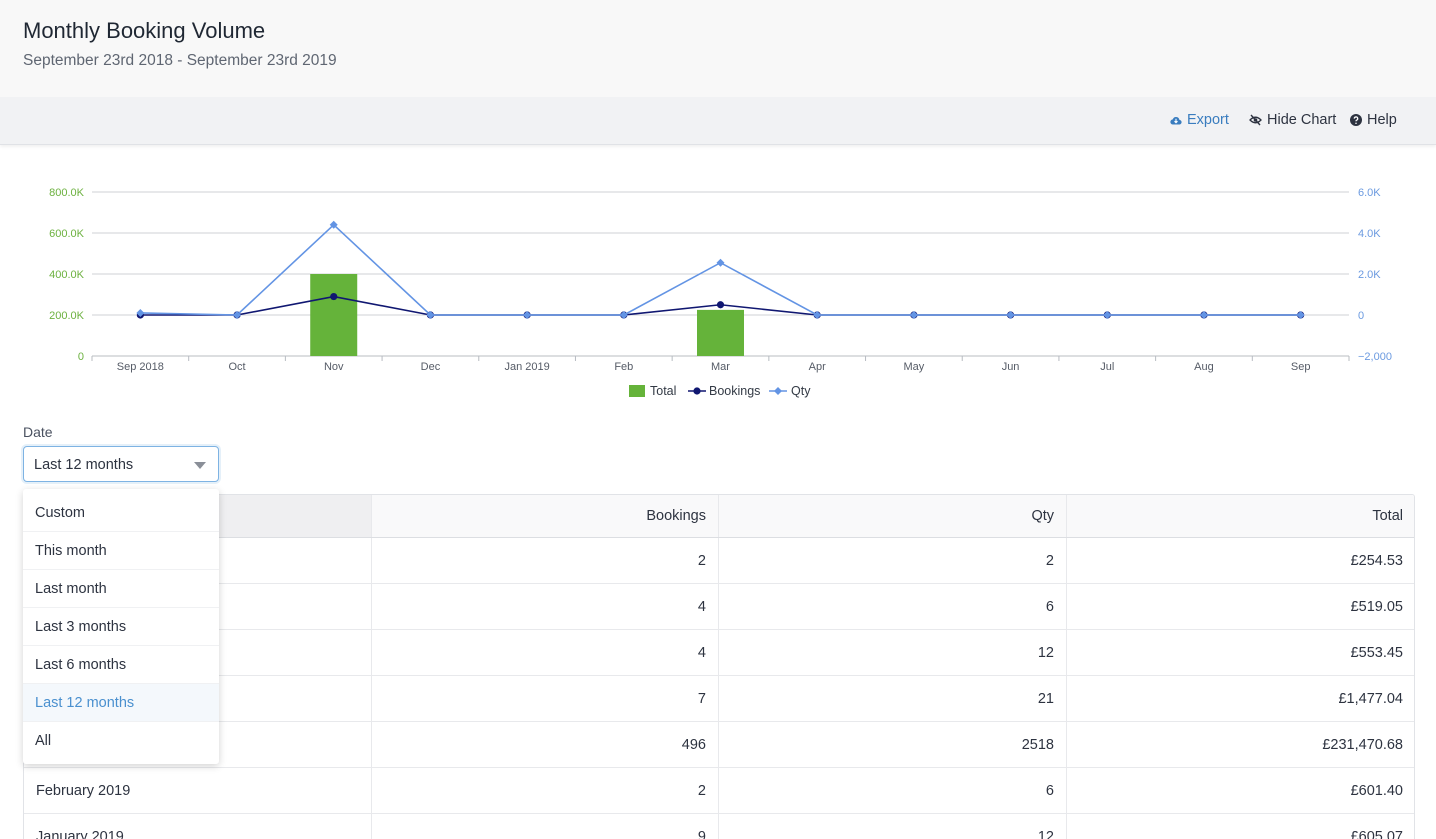  What do you see at coordinates (67, 193) in the screenshot?
I see `left-axis-tick-label: 800.0K` at bounding box center [67, 193].